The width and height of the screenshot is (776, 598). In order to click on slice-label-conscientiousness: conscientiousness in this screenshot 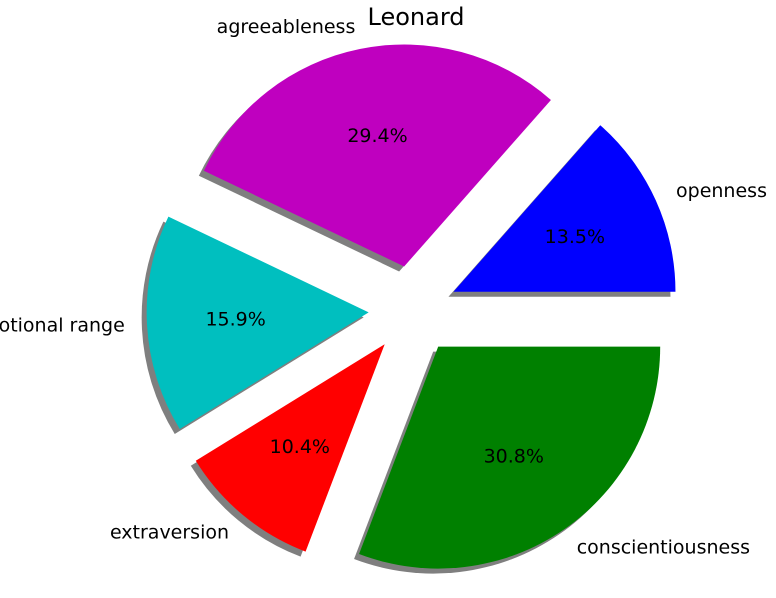, I will do `click(663, 548)`.